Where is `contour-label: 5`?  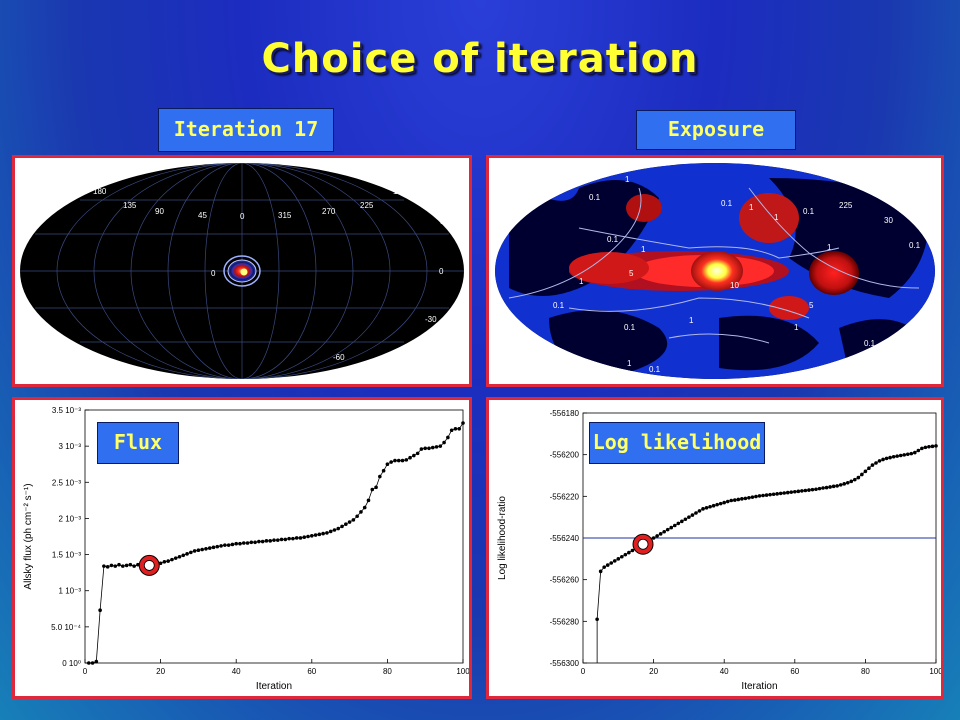 contour-label: 5 is located at coordinates (631, 273).